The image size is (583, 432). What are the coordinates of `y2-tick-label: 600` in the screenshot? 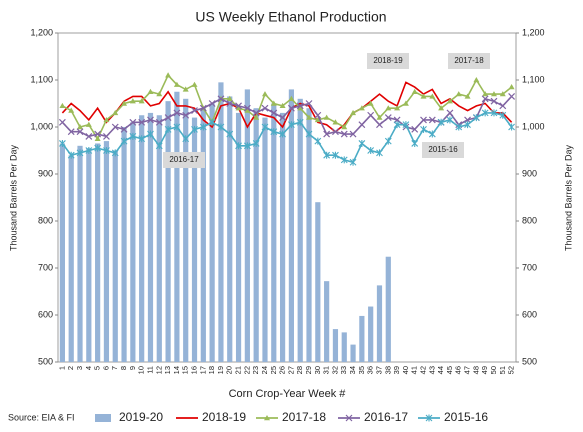 It's located at (529, 314).